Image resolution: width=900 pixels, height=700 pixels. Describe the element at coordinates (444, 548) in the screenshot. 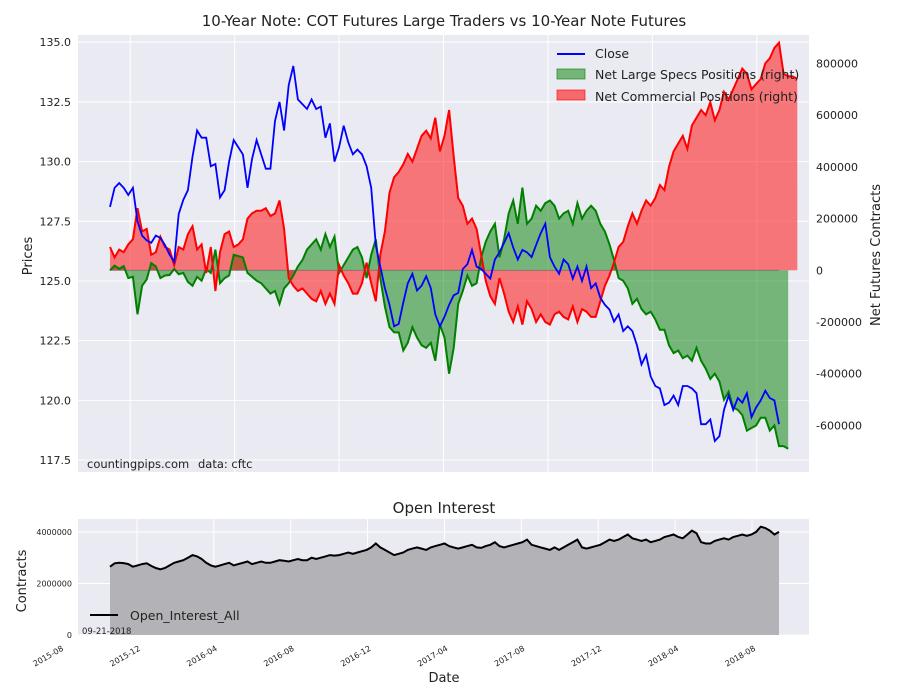

I see `open-interest-line` at that location.